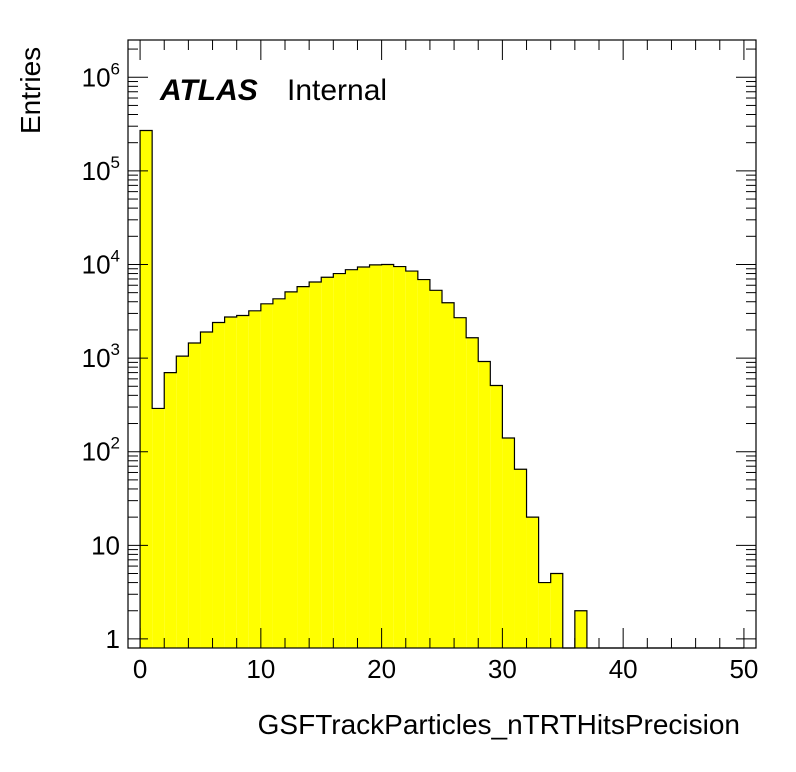 The image size is (796, 772). Describe the element at coordinates (208, 90) in the screenshot. I see `atlas-label: ATLAS` at that location.